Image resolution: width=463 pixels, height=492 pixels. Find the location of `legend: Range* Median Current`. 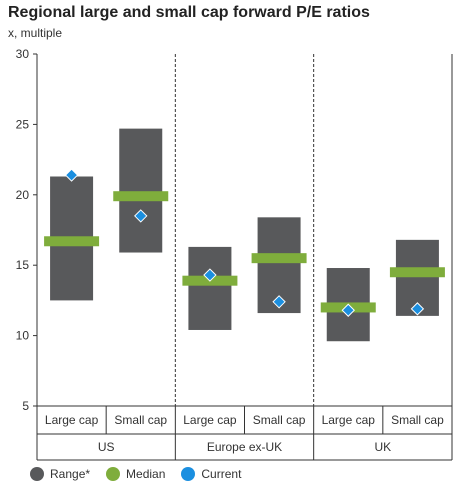

legend: Range* Median Current is located at coordinates (143, 474).